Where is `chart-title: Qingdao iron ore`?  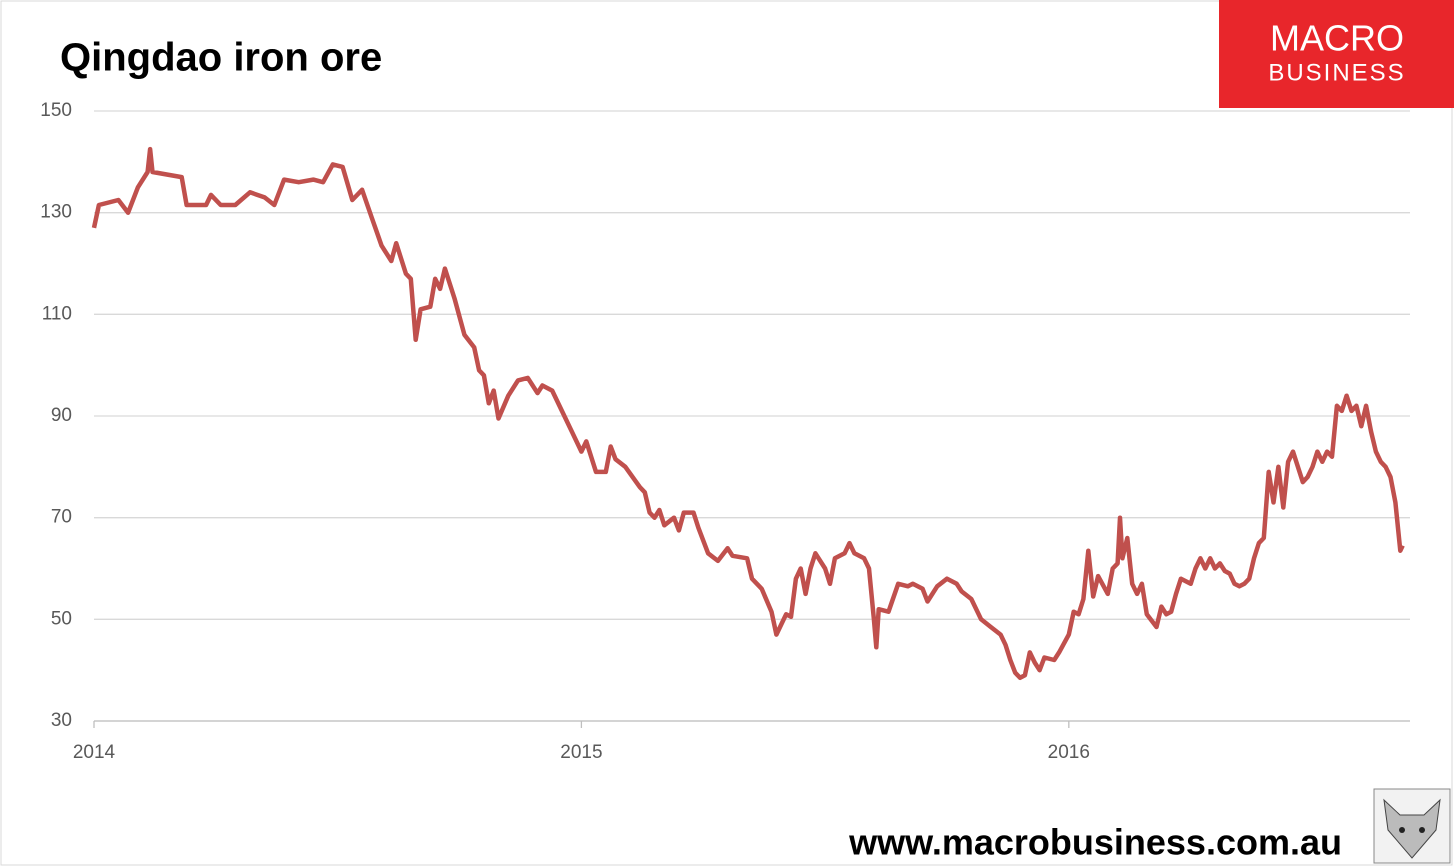 chart-title: Qingdao iron ore is located at coordinates (221, 58).